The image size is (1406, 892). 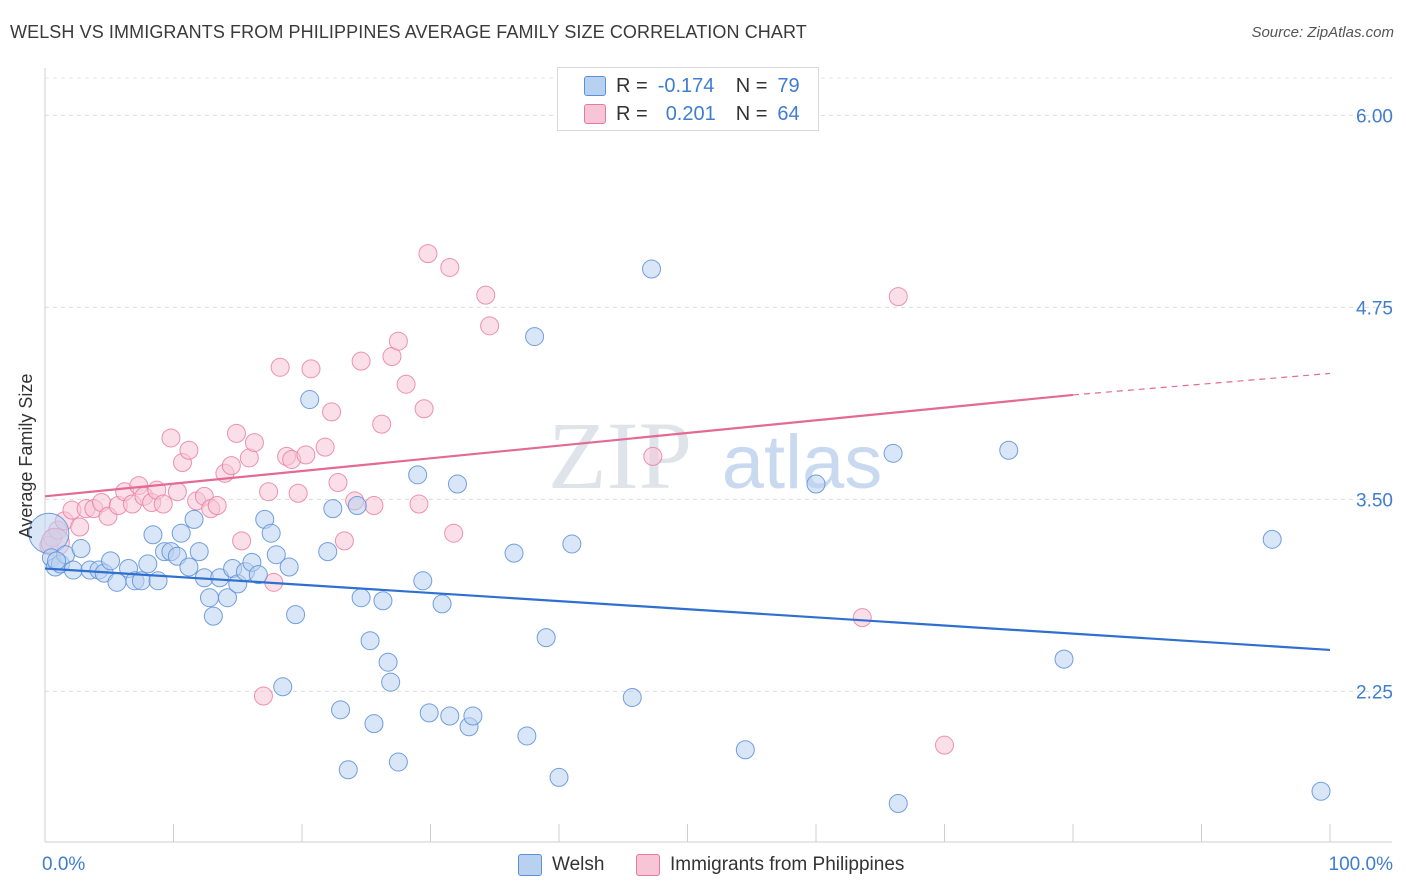 I want to click on y-tick-label: 2.25, so click(x=1374, y=692).